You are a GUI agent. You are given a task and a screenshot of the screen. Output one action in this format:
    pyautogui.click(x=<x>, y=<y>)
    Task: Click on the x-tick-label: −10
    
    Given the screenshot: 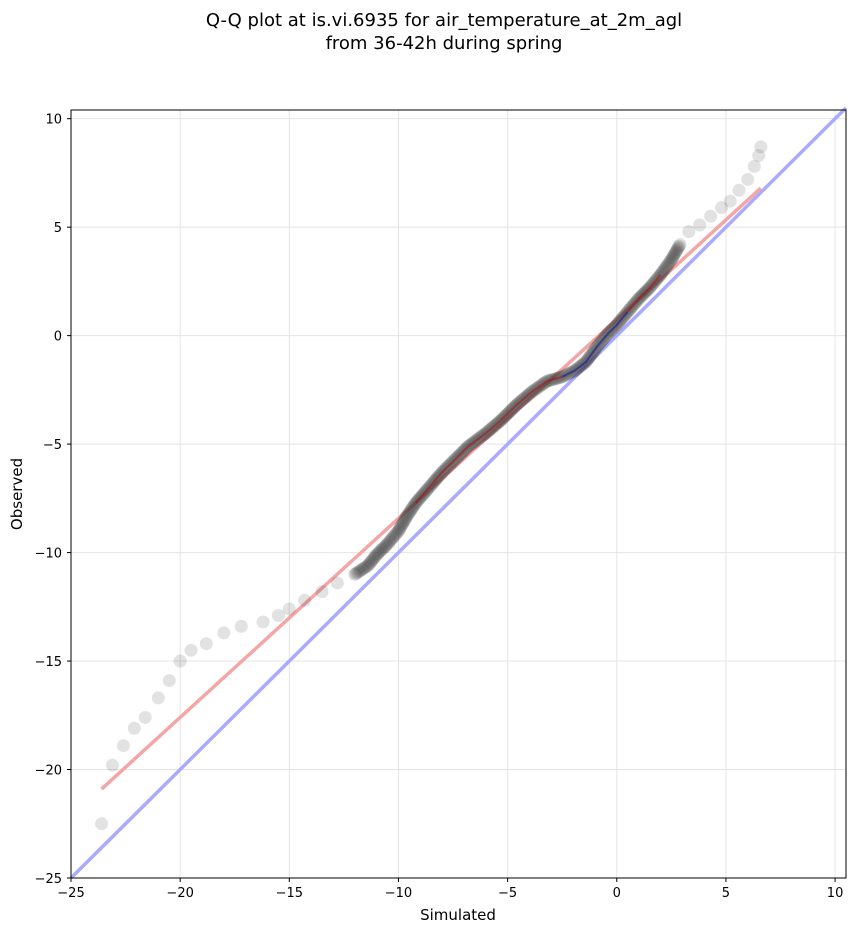 What is the action you would take?
    pyautogui.click(x=398, y=893)
    